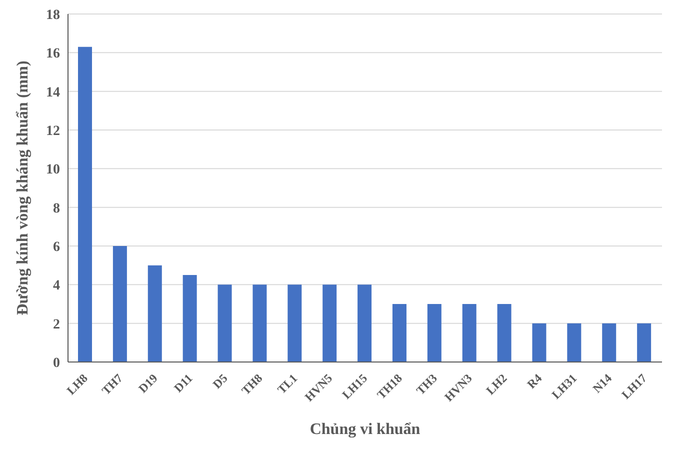 Image resolution: width=680 pixels, height=452 pixels. I want to click on y-axis-title: Đường kính vòng kháng khuẩn (mm), so click(23, 188).